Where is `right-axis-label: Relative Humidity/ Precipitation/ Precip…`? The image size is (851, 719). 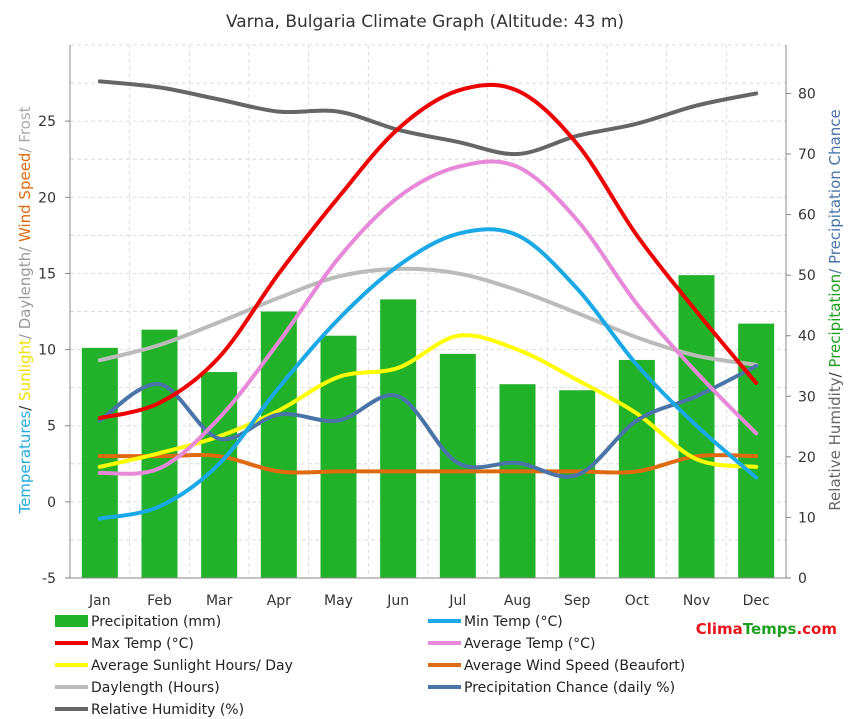
right-axis-label: Relative Humidity/ Precipitation/ Precip… is located at coordinates (835, 309).